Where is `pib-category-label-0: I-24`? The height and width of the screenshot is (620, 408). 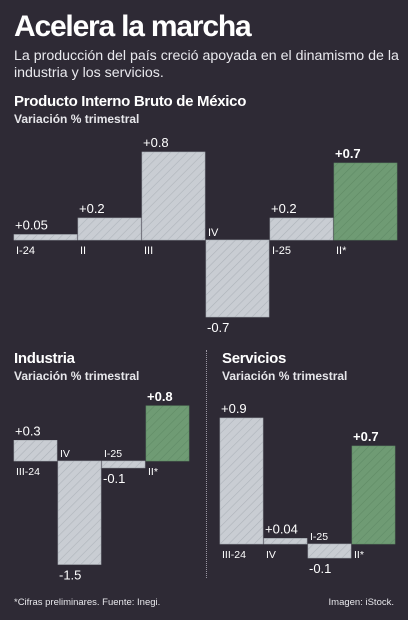 pib-category-label-0: I-24 is located at coordinates (25, 251).